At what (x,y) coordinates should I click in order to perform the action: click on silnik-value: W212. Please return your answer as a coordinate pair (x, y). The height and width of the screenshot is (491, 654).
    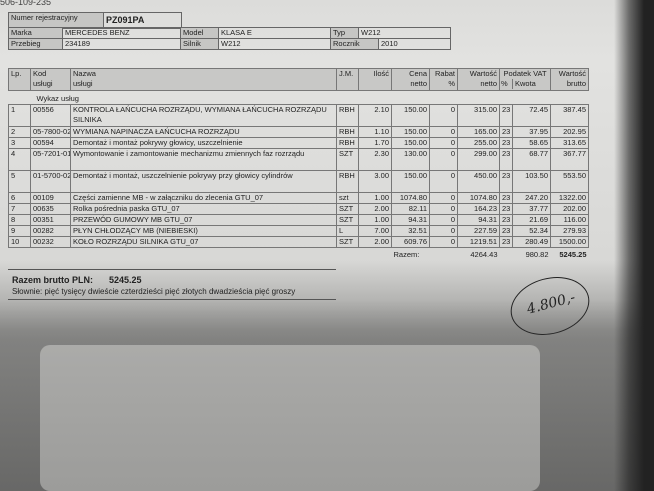
    Looking at the image, I should click on (274, 44).